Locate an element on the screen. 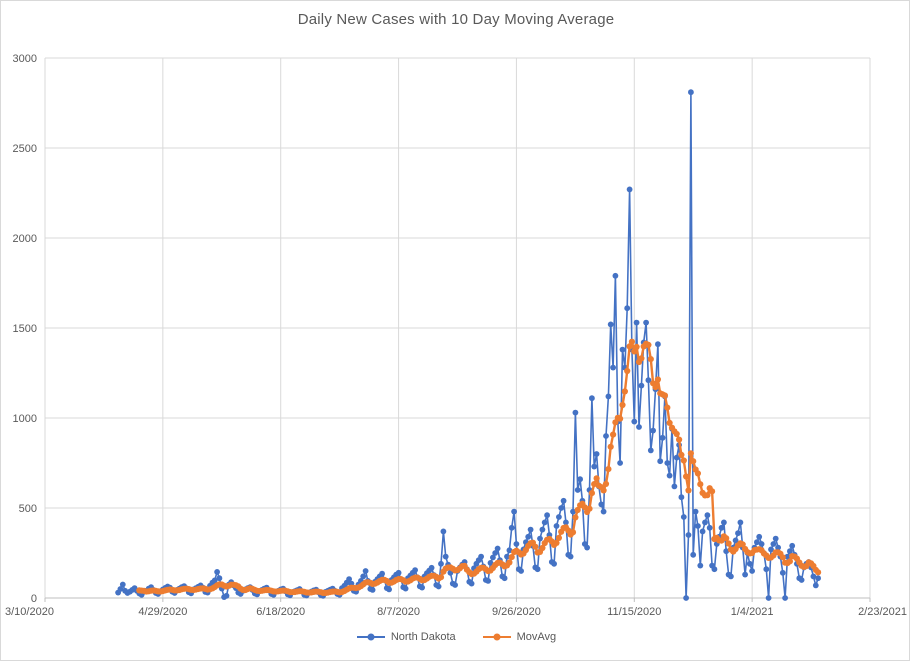 This screenshot has height=661, width=910. x-tick-label: 1/4/2021 is located at coordinates (752, 612).